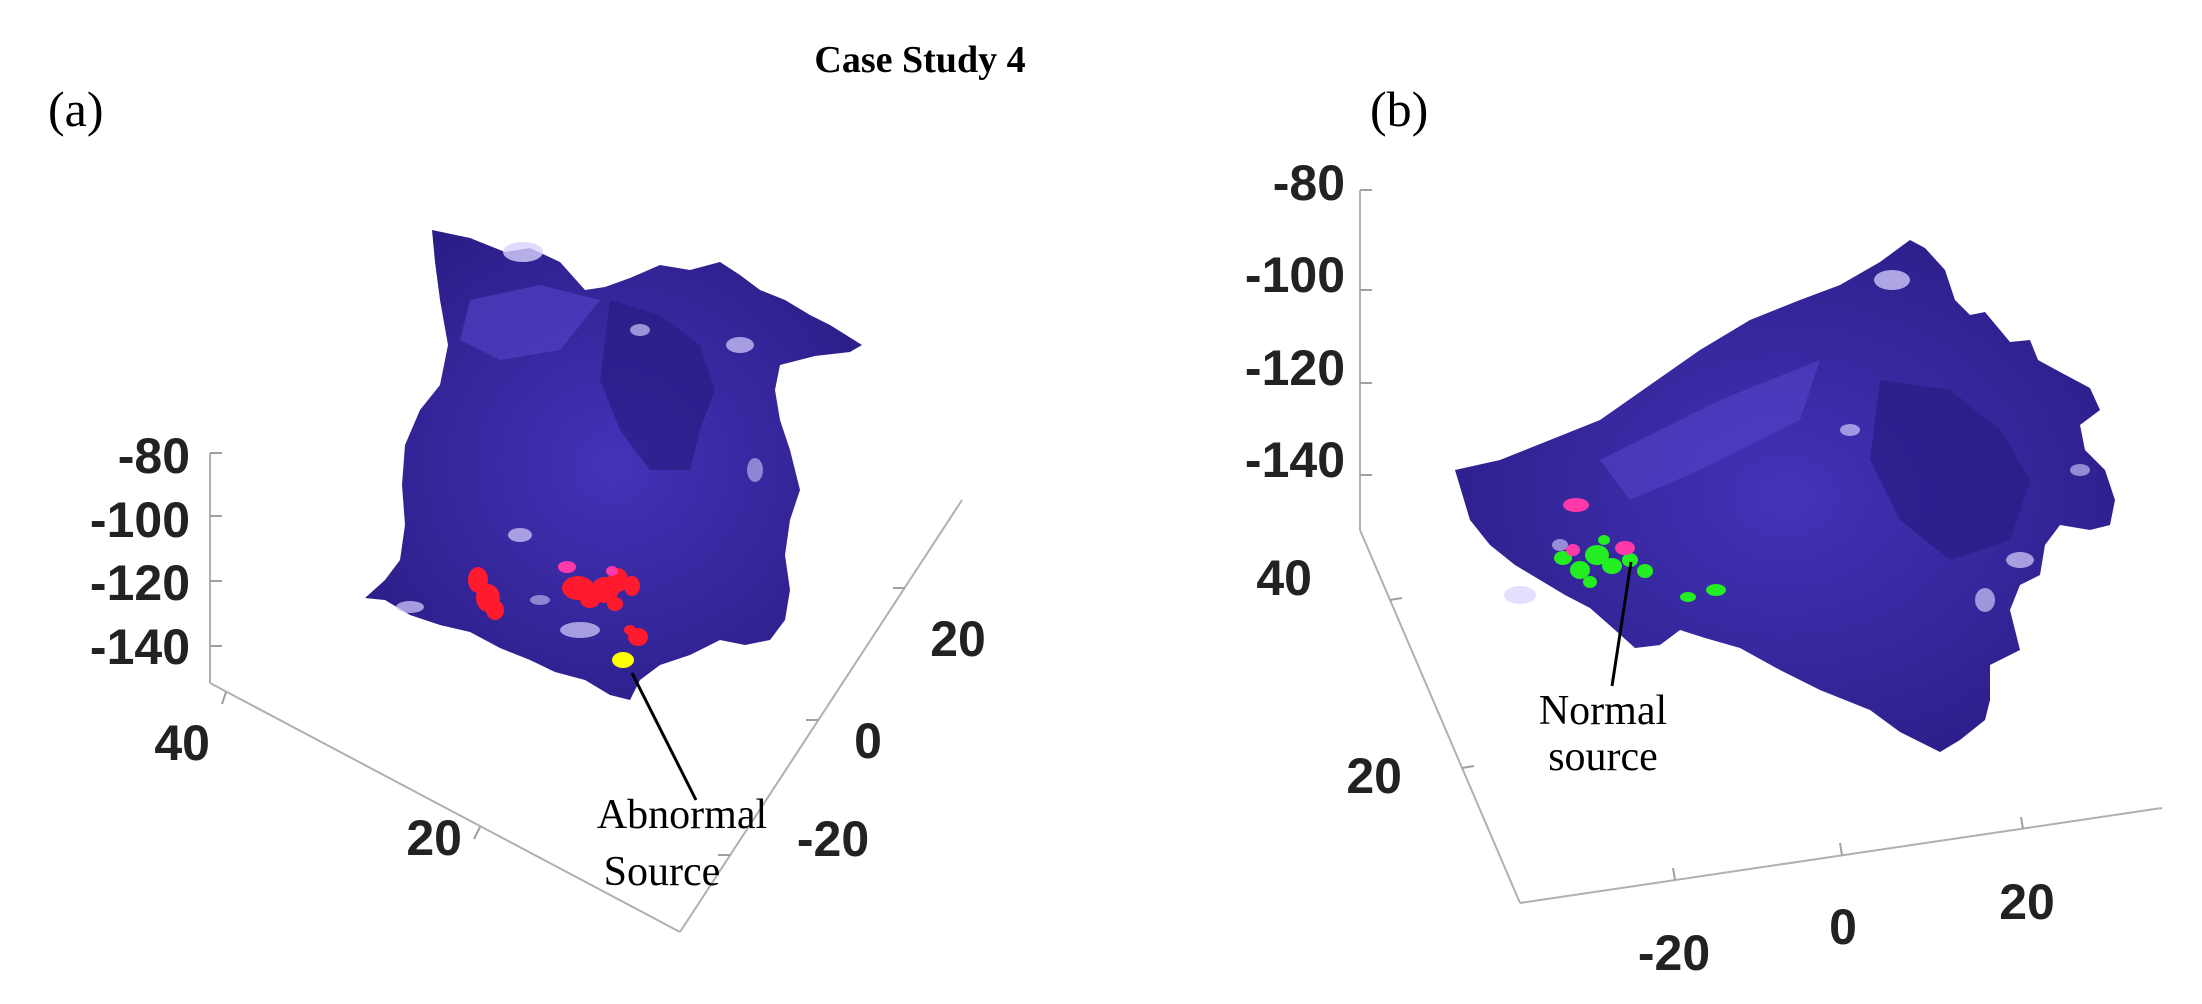 The image size is (2202, 1004). Describe the element at coordinates (140, 520) in the screenshot. I see `panel-a-z-tick: -100` at that location.